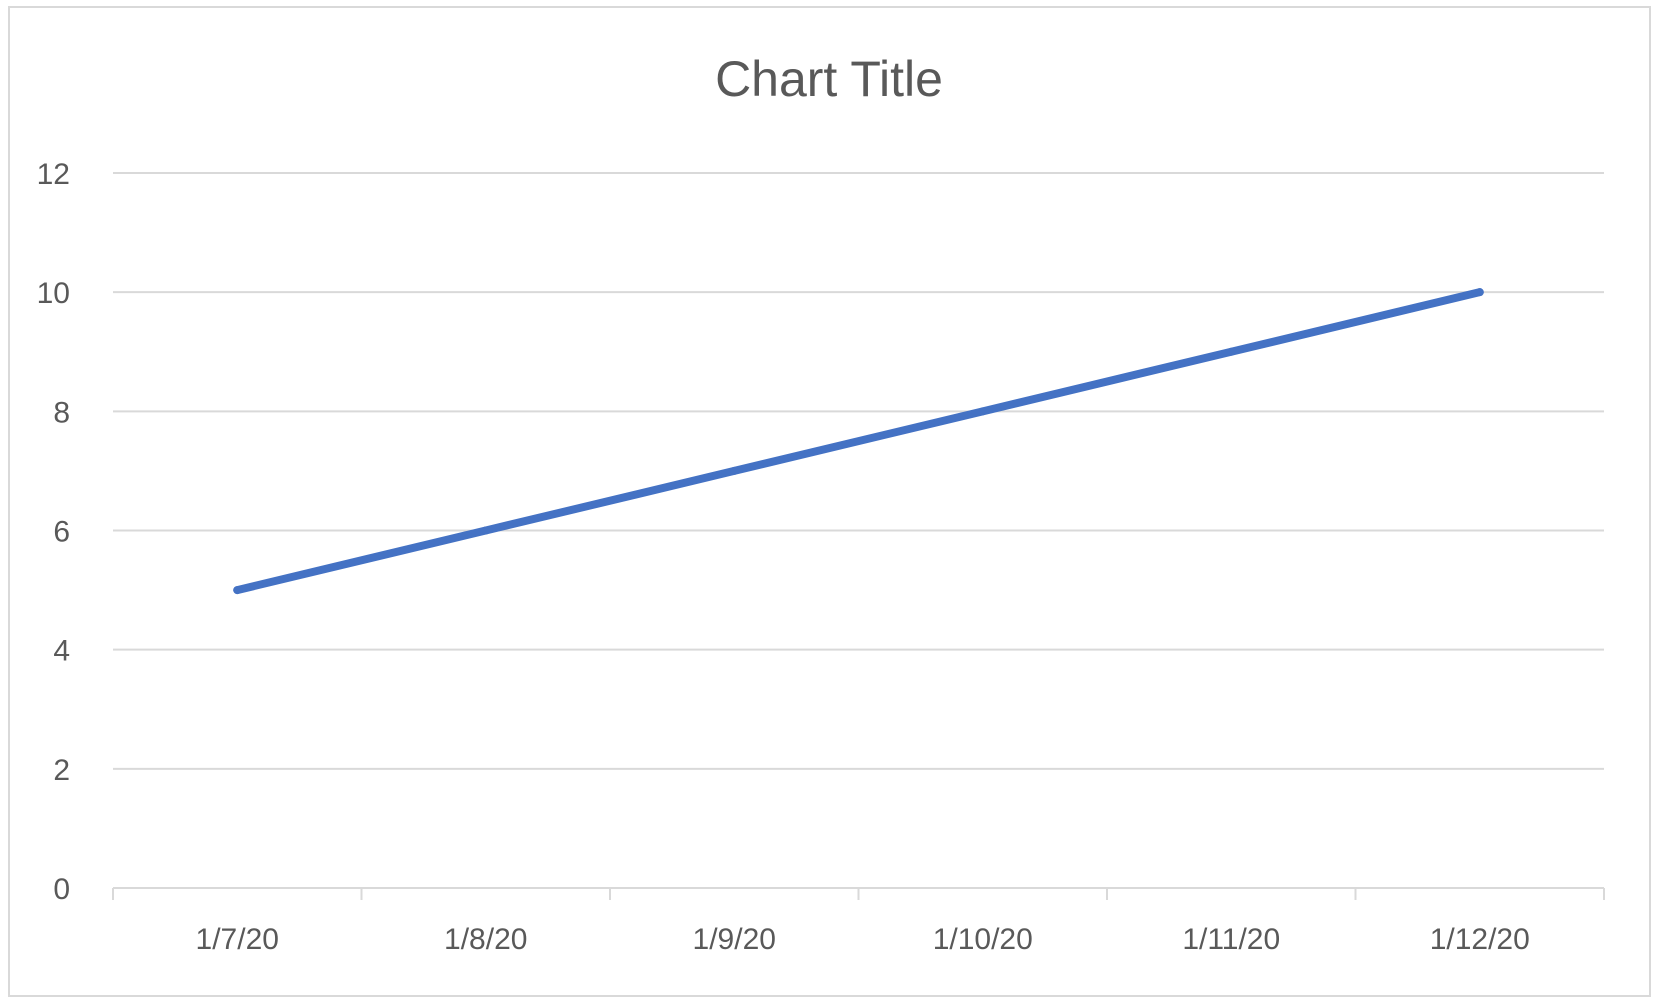  What do you see at coordinates (61, 532) in the screenshot?
I see `y-tick-label: 6` at bounding box center [61, 532].